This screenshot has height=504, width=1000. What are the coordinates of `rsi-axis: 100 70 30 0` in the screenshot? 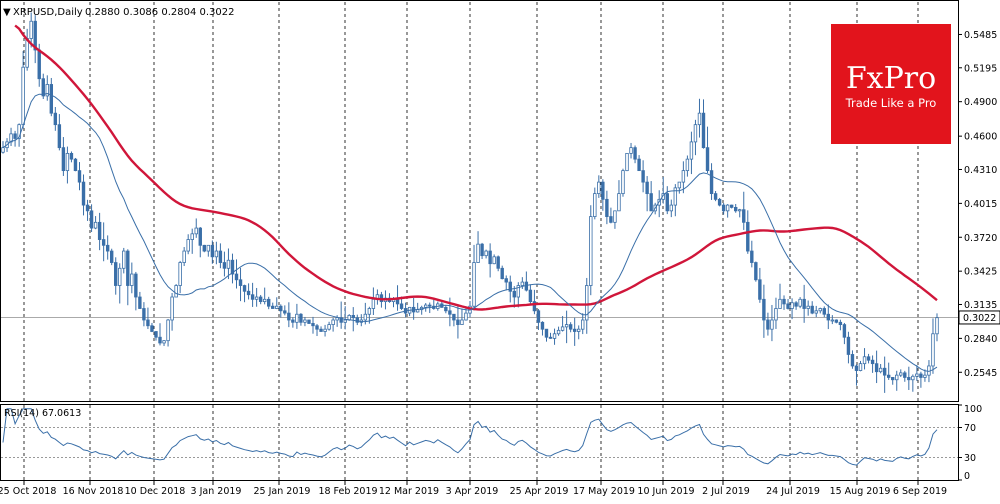 It's located at (970, 443).